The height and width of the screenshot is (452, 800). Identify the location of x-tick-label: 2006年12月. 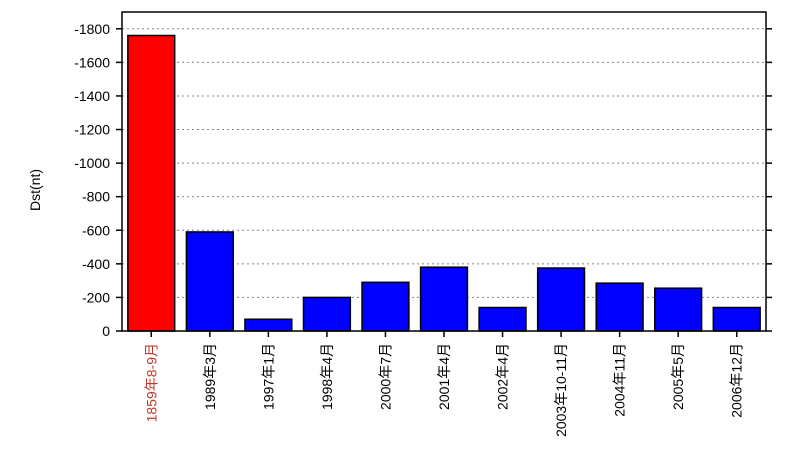
(737, 380).